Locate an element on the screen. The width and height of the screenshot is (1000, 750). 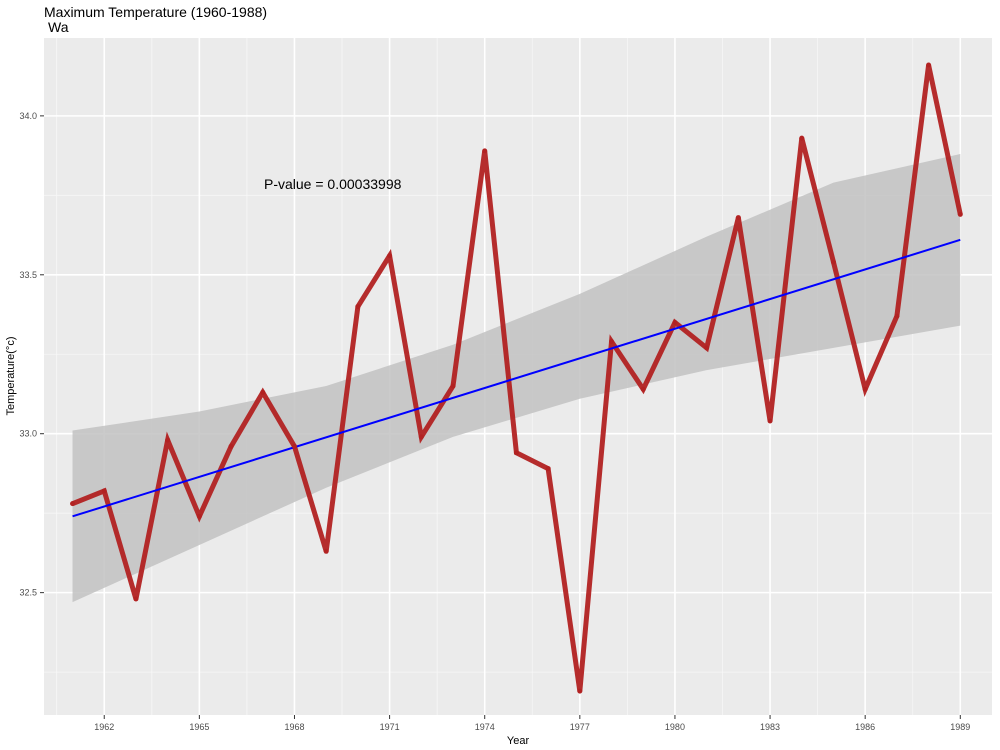
x-tick-label: 1974 is located at coordinates (485, 727).